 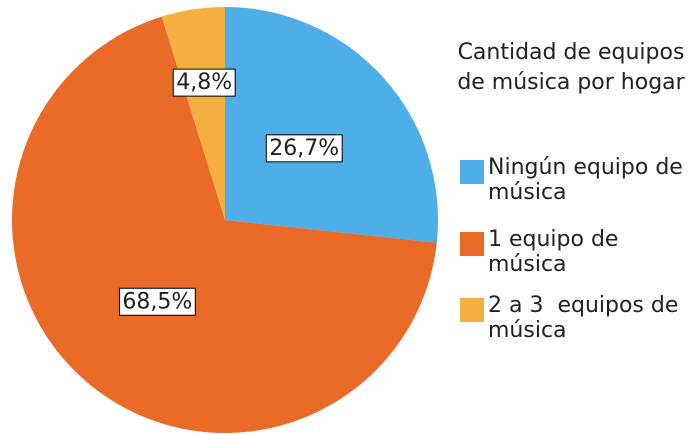 I want to click on data-label: 68,5%, so click(x=157, y=301).